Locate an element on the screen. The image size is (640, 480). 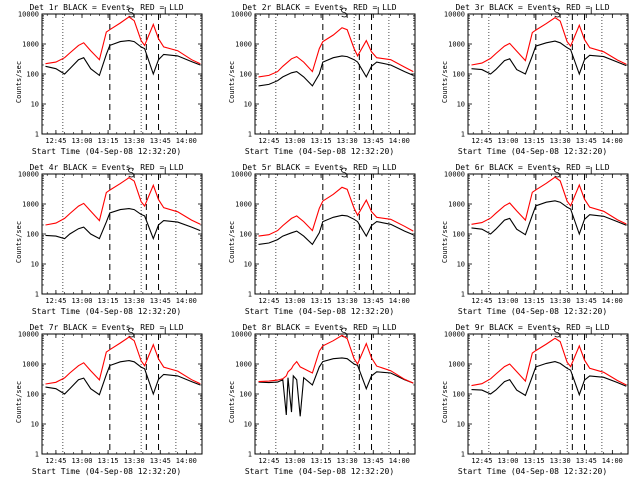
panel-title: Det 6r BLACK = Events, RED = LLD is located at coordinates (532, 167).